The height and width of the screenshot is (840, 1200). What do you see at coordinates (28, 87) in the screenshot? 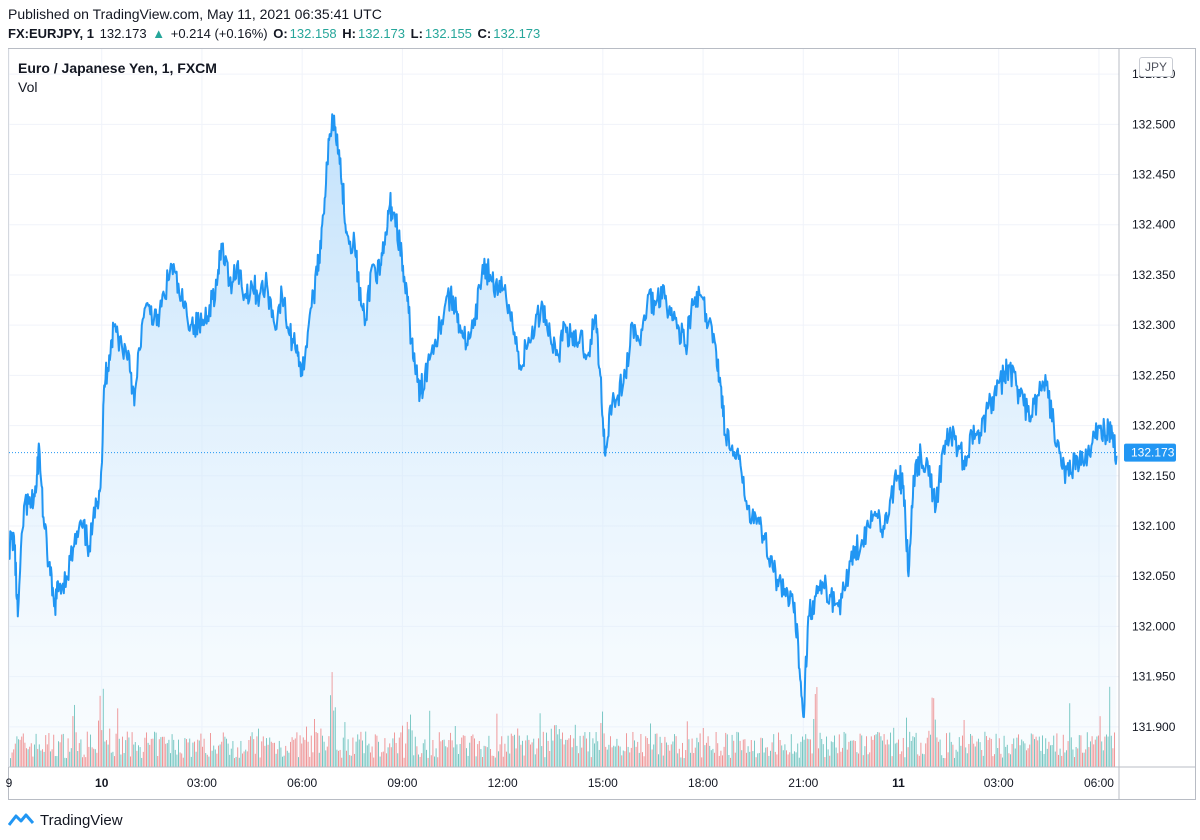
I see `volume-label: Vol` at bounding box center [28, 87].